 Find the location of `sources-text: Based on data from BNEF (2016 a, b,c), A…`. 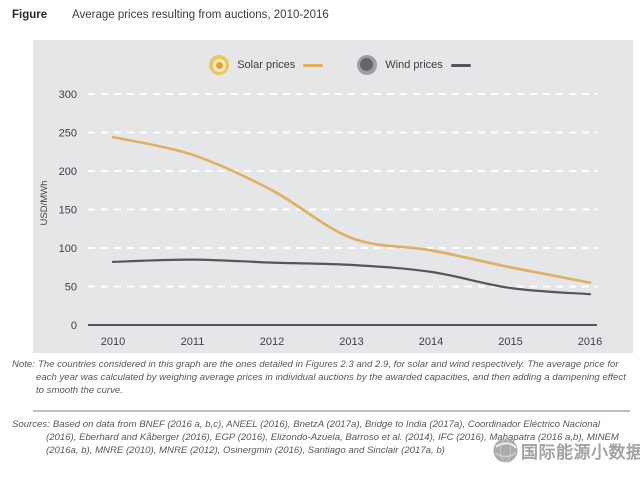

sources-text: Based on data from BNEF (2016 a, b,c), A… is located at coordinates (332, 438).